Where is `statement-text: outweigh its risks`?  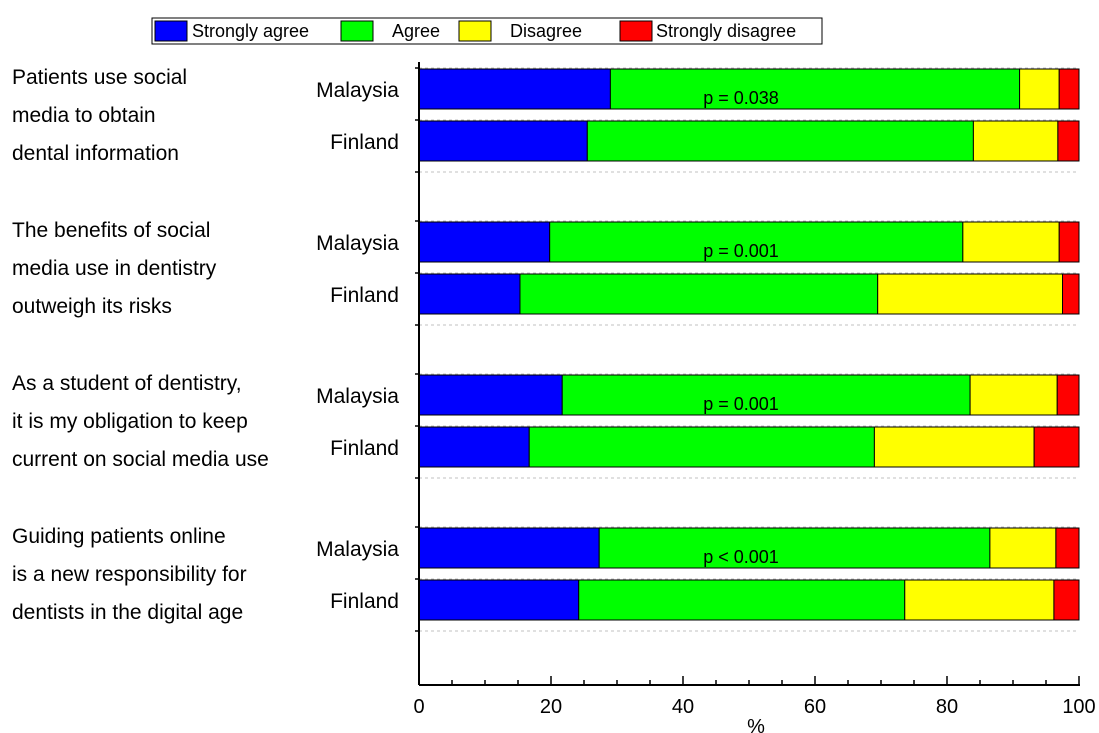 statement-text: outweigh its risks is located at coordinates (92, 306).